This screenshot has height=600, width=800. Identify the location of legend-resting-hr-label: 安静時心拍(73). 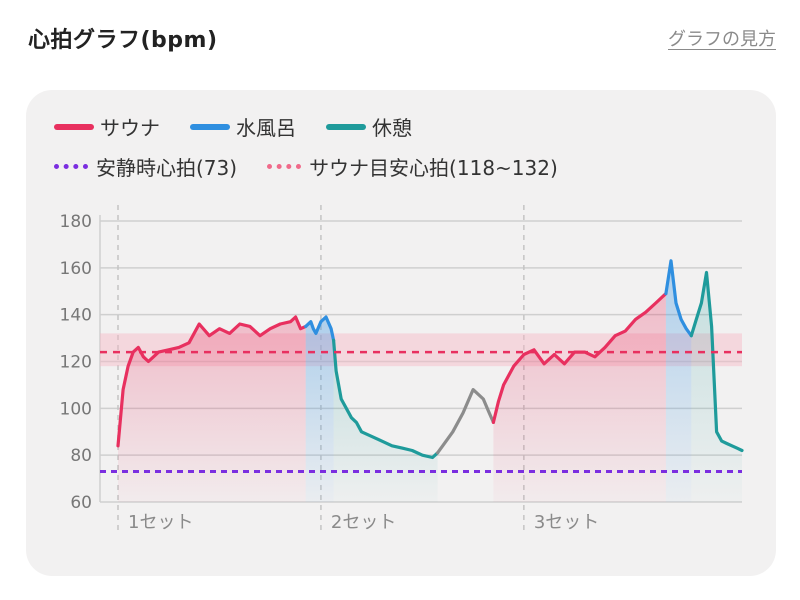
(167, 168).